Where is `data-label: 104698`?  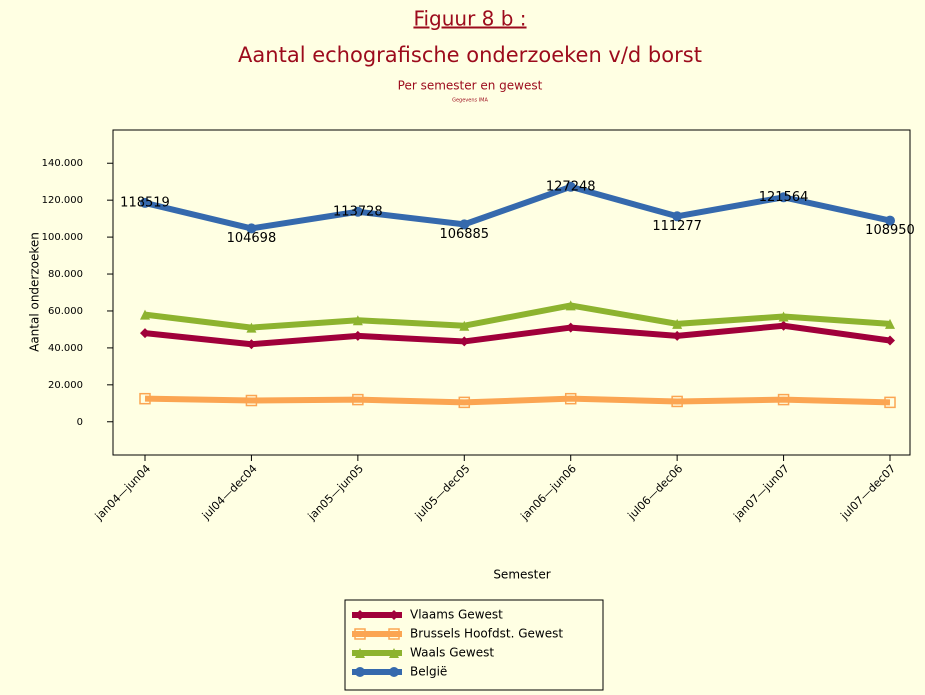
data-label: 104698 is located at coordinates (252, 238).